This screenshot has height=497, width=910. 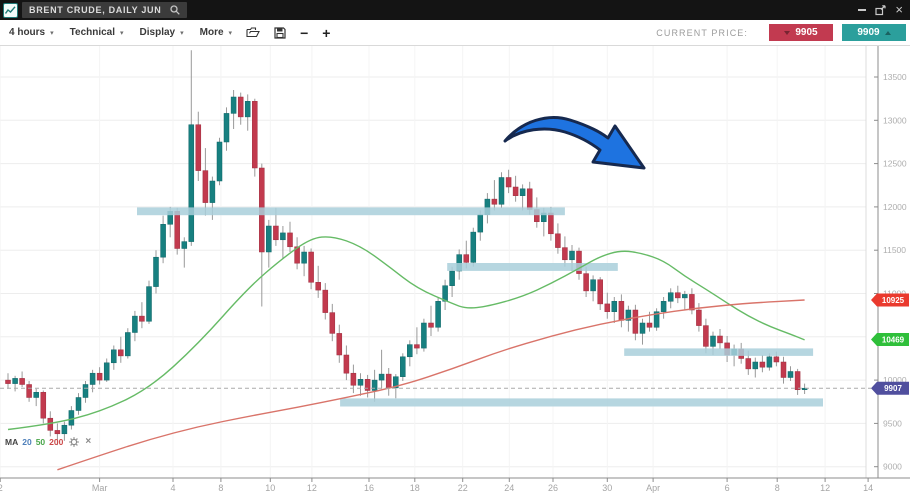 What do you see at coordinates (777, 488) in the screenshot?
I see `date-tick-label: 8` at bounding box center [777, 488].